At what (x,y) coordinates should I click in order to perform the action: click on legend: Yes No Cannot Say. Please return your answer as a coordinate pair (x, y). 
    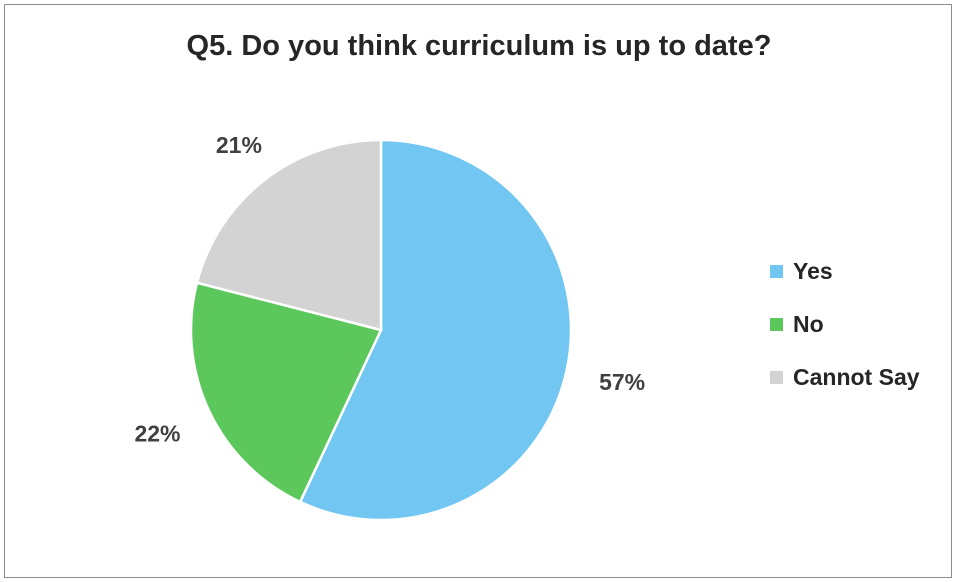
    Looking at the image, I should click on (845, 337).